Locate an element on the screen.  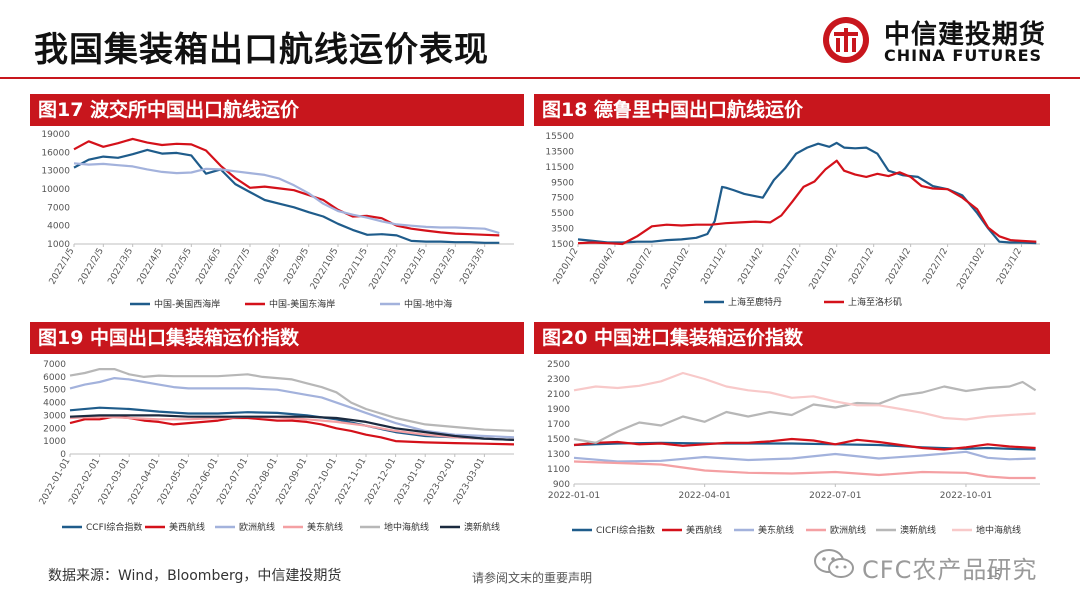
y-tick-label: 1300 is located at coordinates (558, 455).